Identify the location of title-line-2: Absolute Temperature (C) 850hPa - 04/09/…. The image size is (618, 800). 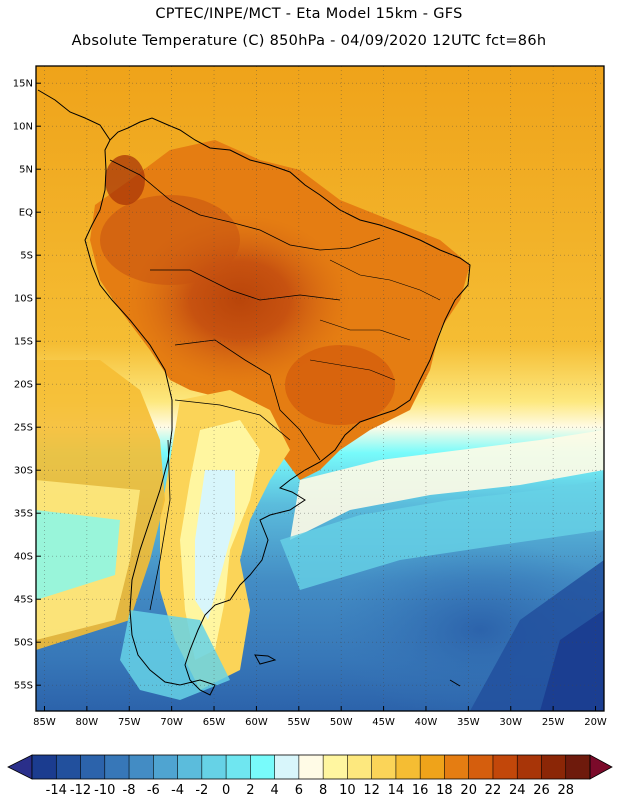
(309, 41).